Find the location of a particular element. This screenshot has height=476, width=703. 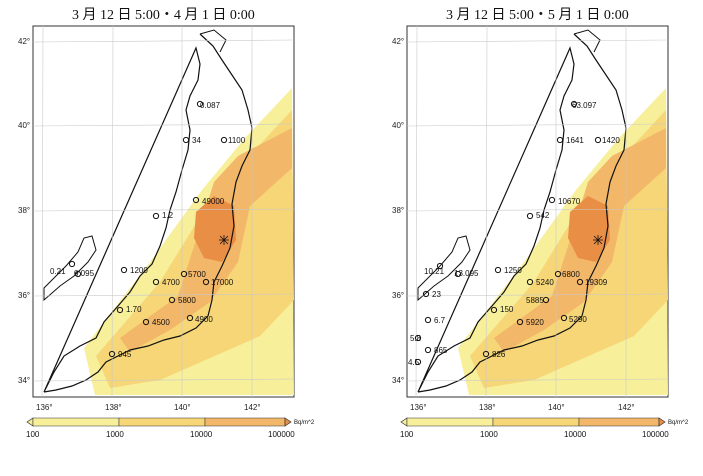

site-label: 1420 is located at coordinates (611, 140).